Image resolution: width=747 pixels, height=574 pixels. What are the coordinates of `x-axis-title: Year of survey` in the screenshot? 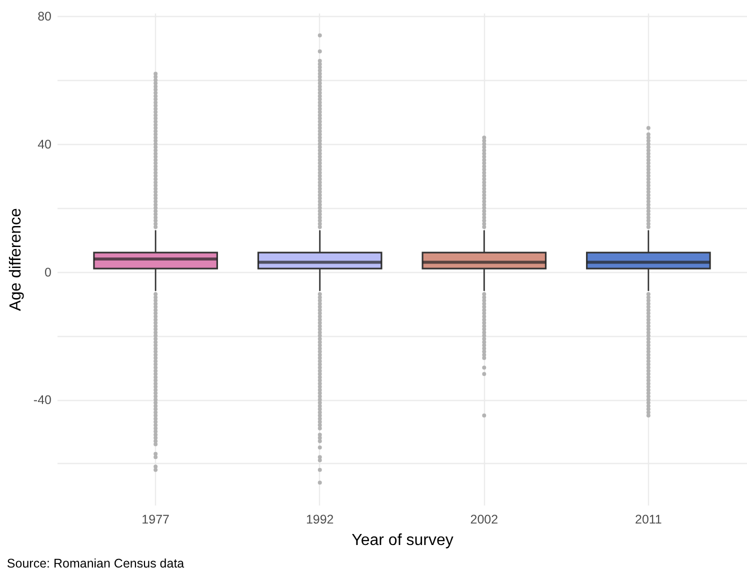 It's located at (403, 540).